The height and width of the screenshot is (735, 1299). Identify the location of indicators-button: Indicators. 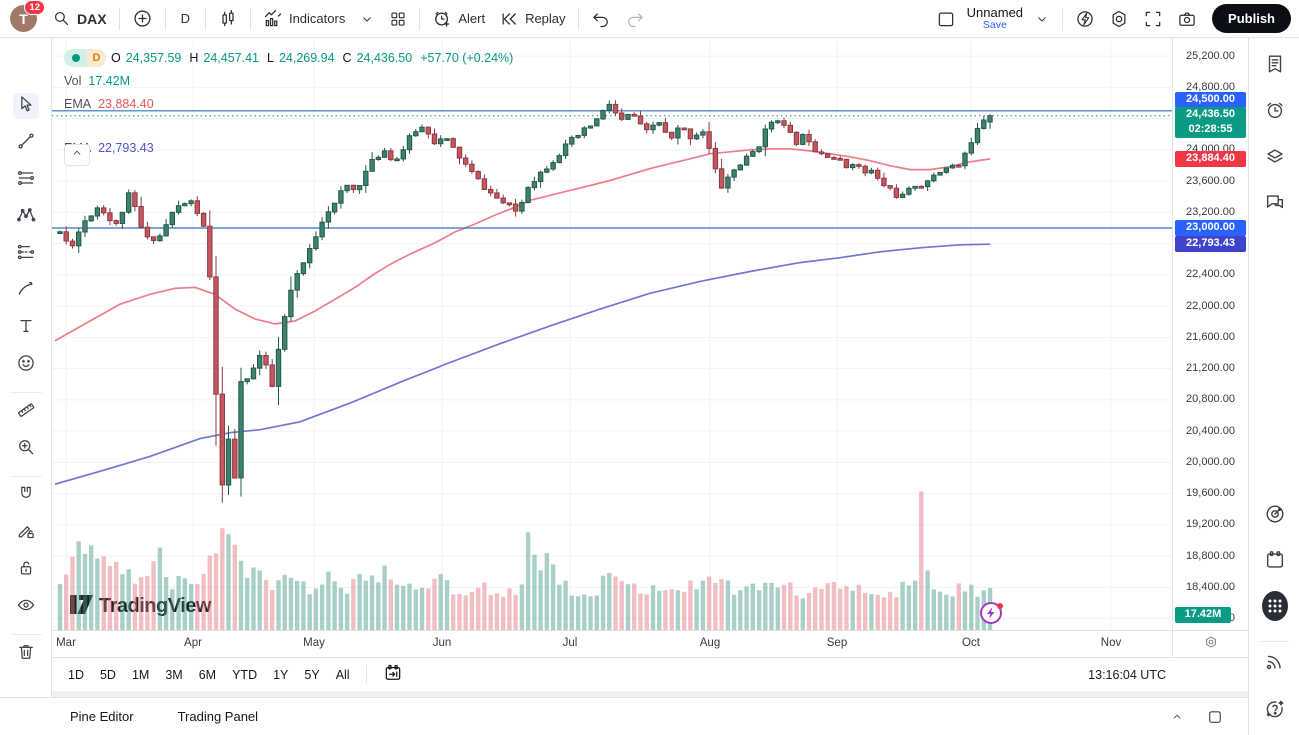
(304, 19).